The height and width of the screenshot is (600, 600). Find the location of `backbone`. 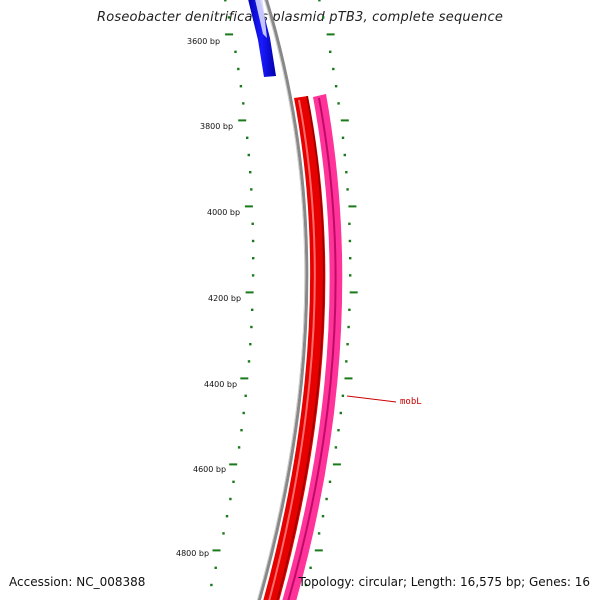

backbone is located at coordinates (282, 300).